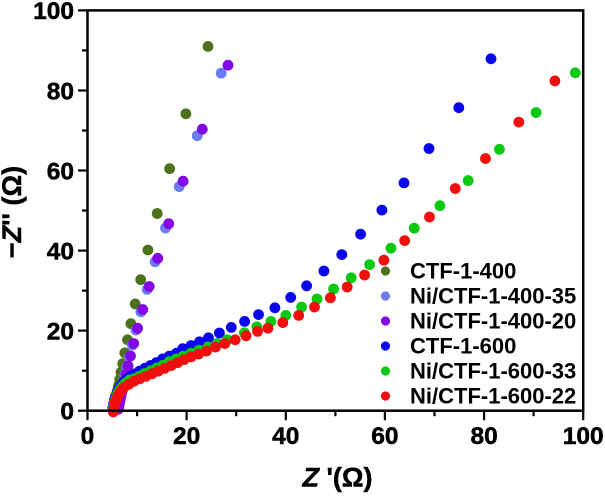 This screenshot has width=605, height=502. Describe the element at coordinates (336, 478) in the screenshot. I see `svg-text: Z '(Ω)` at that location.